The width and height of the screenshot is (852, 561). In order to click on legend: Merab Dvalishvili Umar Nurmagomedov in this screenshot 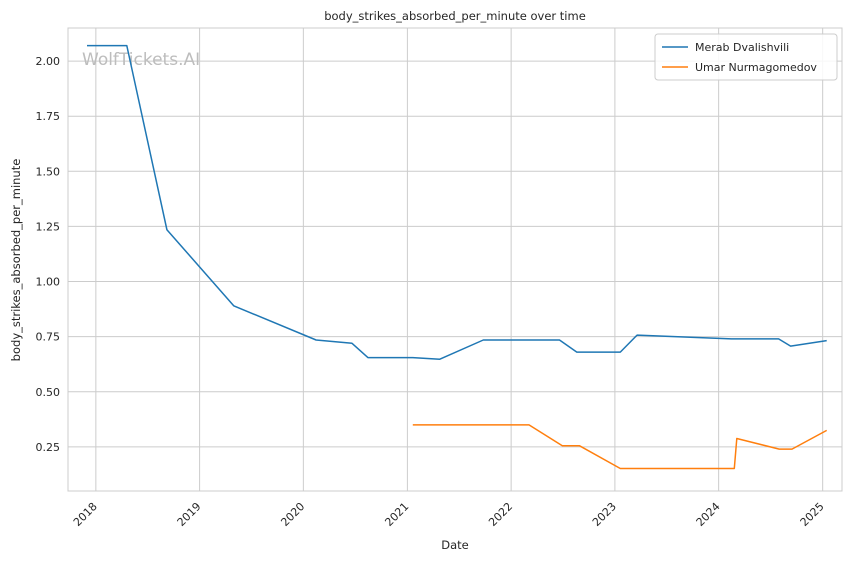, I will do `click(746, 57)`.